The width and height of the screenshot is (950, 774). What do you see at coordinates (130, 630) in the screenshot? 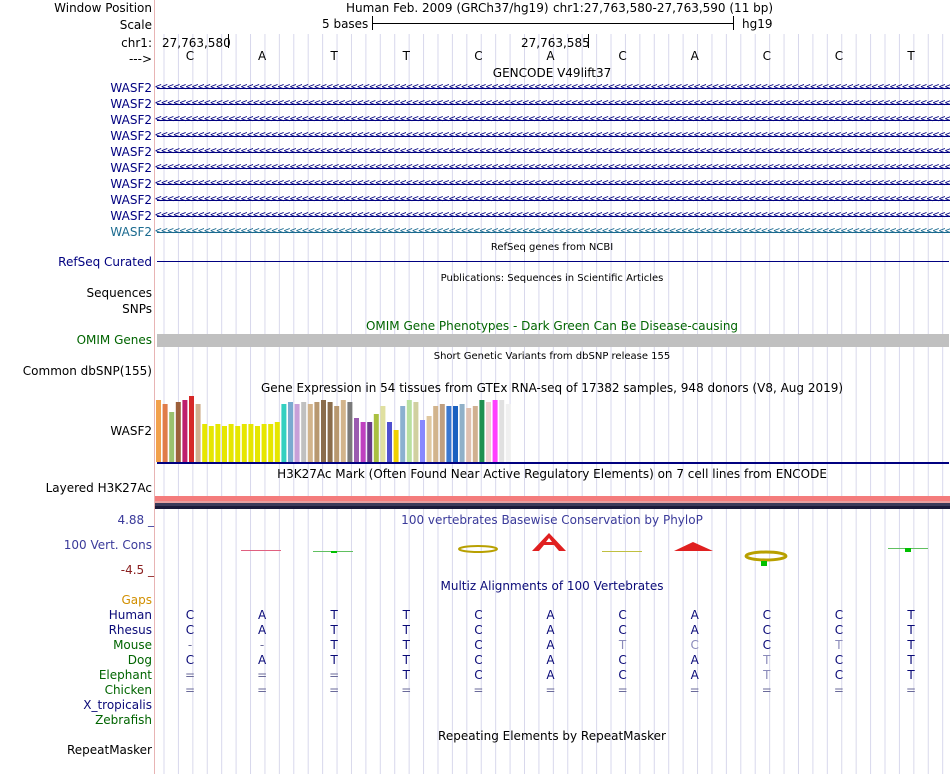
I see `species-label: Rhesus` at bounding box center [130, 630].